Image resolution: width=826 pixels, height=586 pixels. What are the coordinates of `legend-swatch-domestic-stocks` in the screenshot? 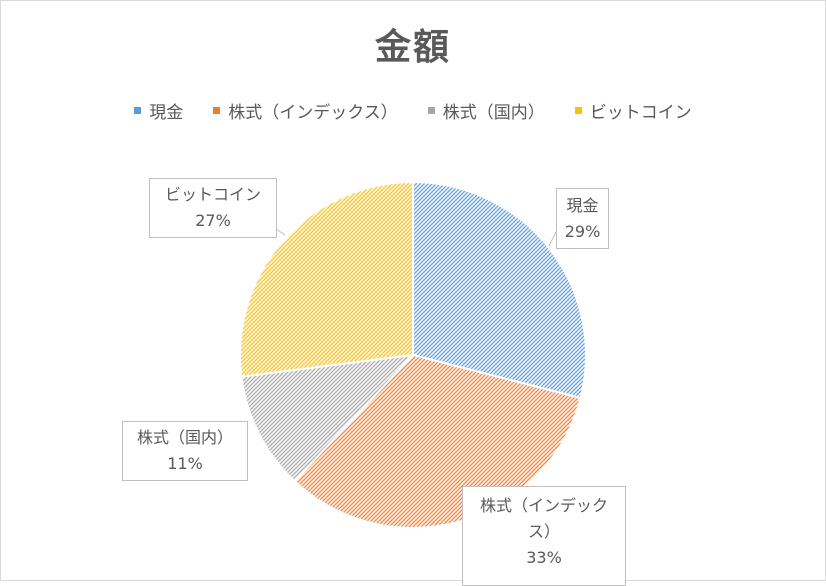 It's located at (431, 110).